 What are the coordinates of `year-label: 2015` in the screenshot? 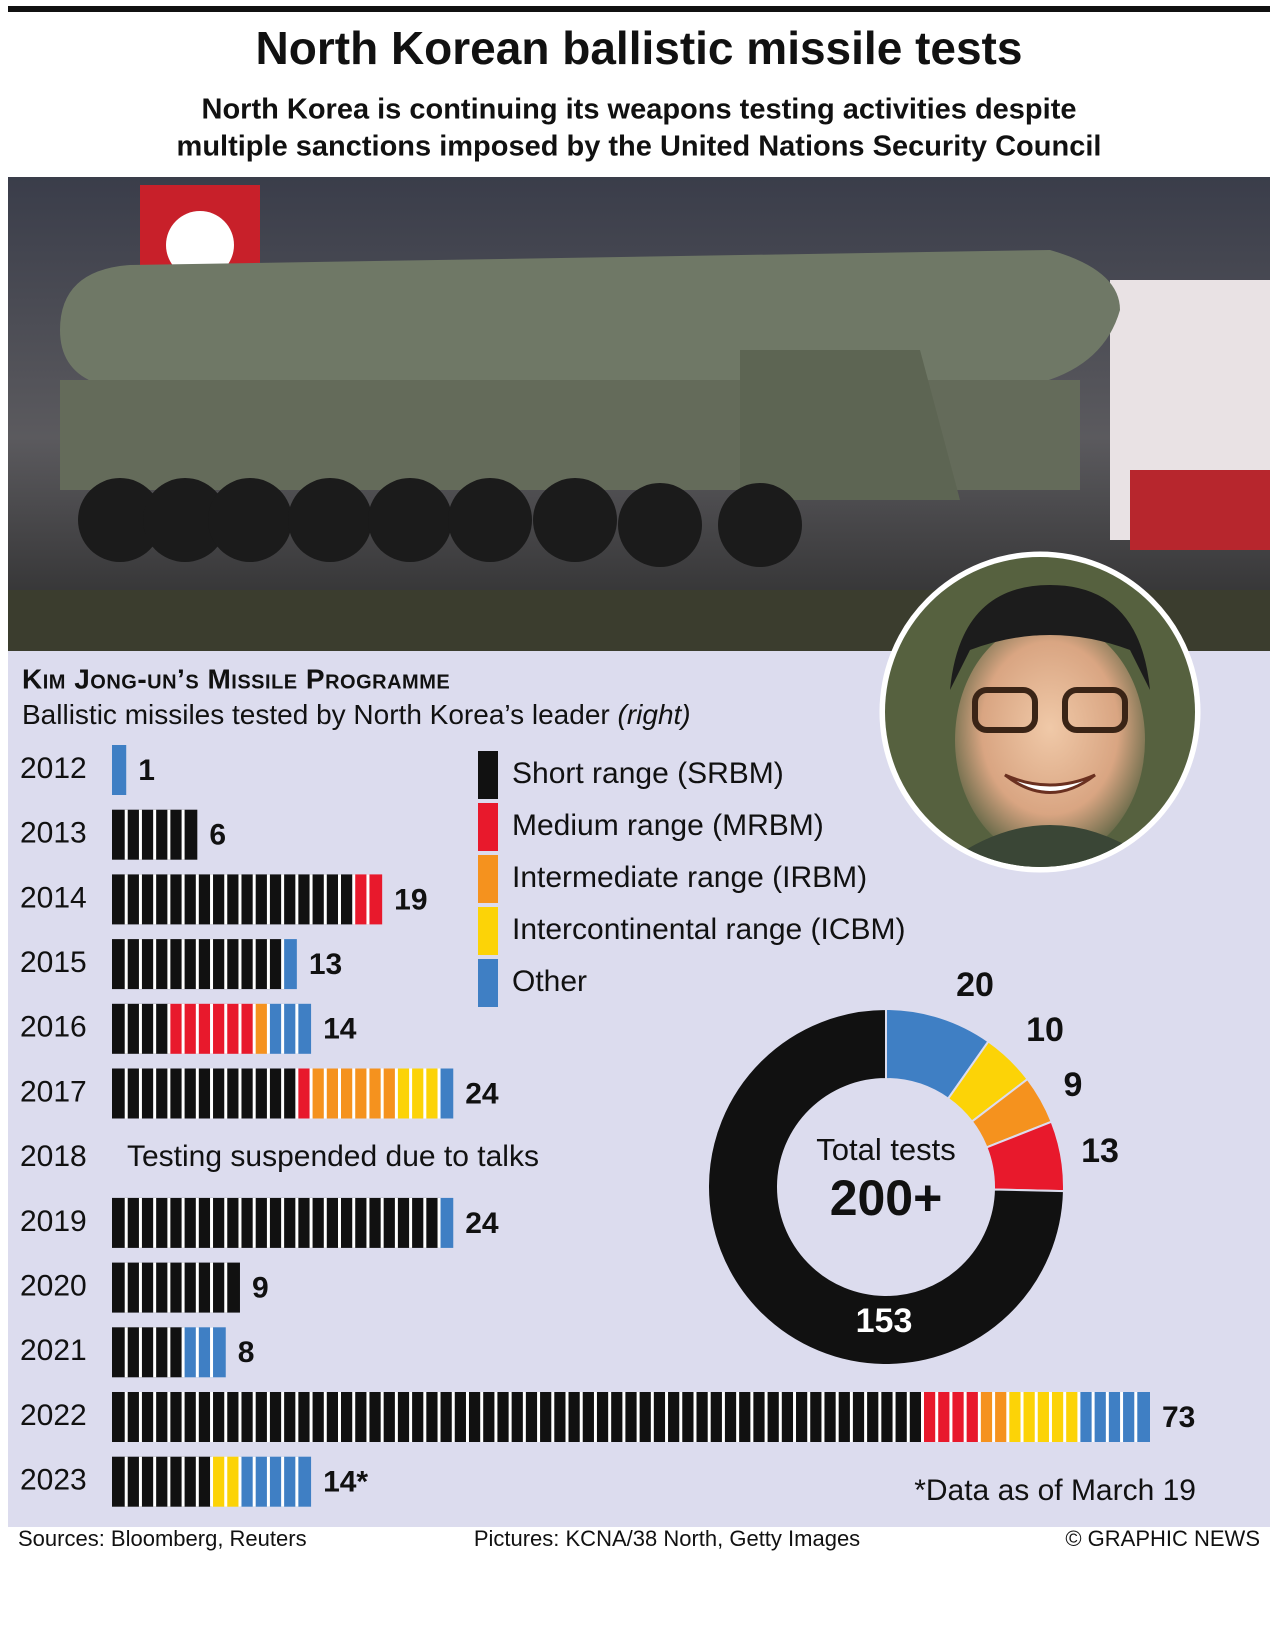 It's located at (53, 962).